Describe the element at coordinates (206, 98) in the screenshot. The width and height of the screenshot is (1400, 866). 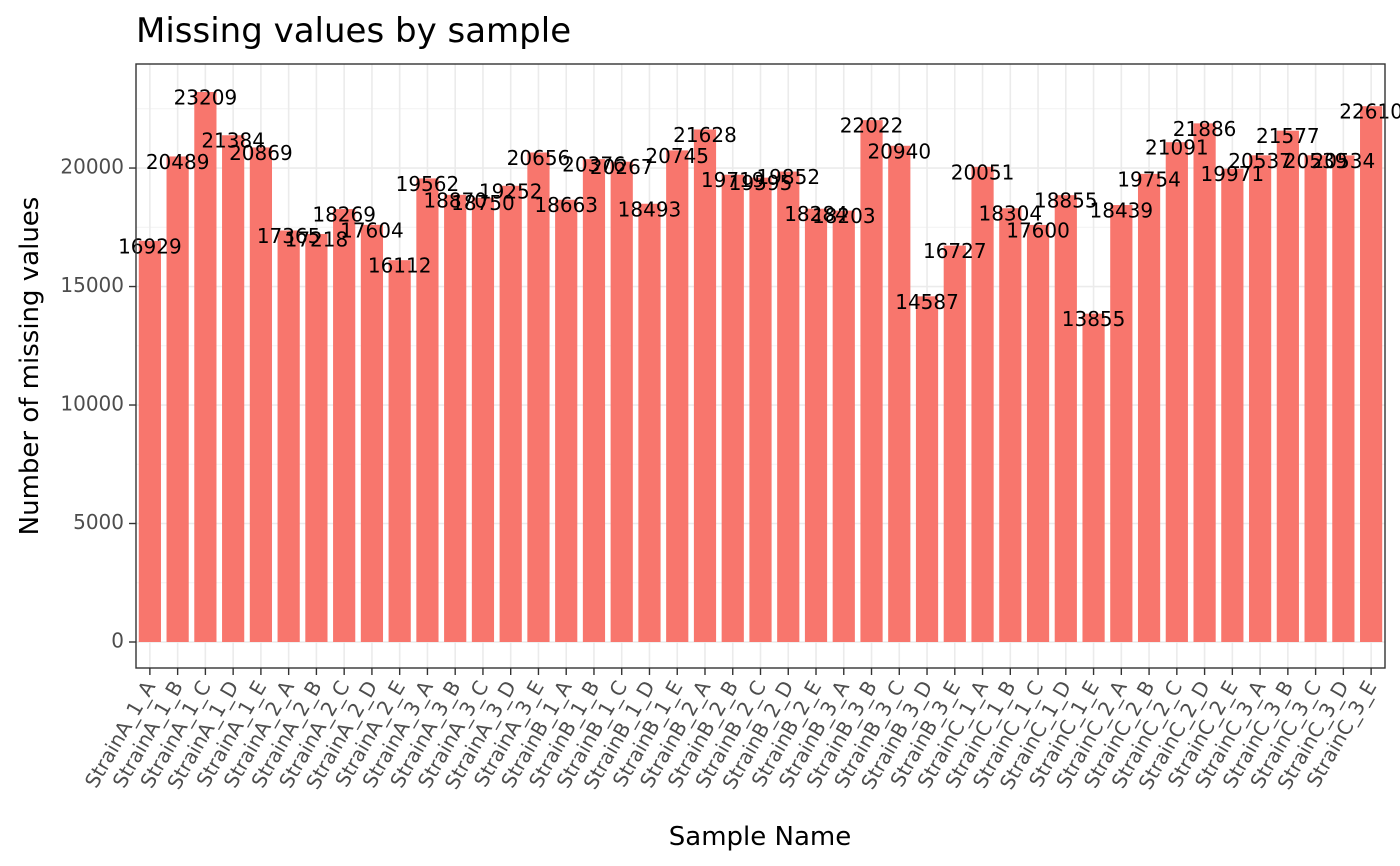
I see `bar-value-label: 23209` at that location.